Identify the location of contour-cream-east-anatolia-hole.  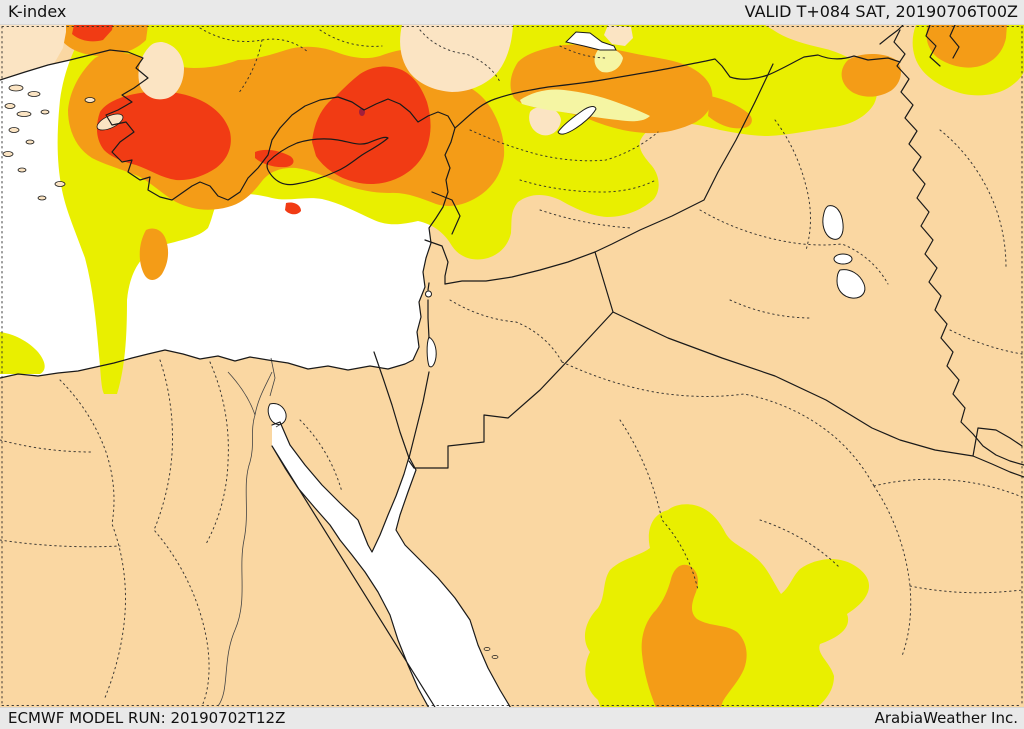
(618, 35).